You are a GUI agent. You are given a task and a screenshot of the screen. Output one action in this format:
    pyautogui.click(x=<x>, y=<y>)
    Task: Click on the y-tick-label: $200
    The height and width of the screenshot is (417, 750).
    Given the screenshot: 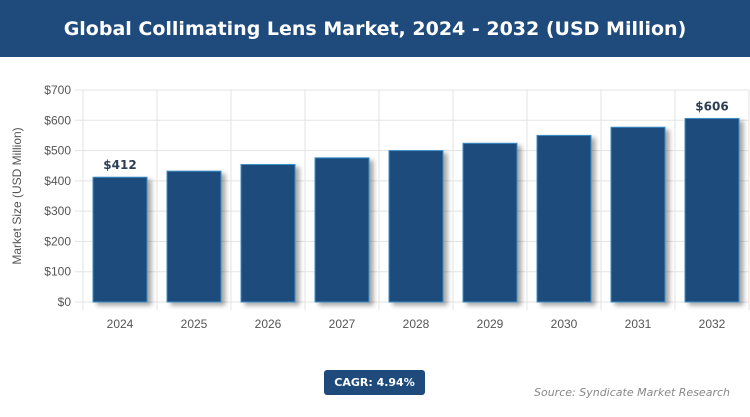 What is the action you would take?
    pyautogui.click(x=57, y=241)
    